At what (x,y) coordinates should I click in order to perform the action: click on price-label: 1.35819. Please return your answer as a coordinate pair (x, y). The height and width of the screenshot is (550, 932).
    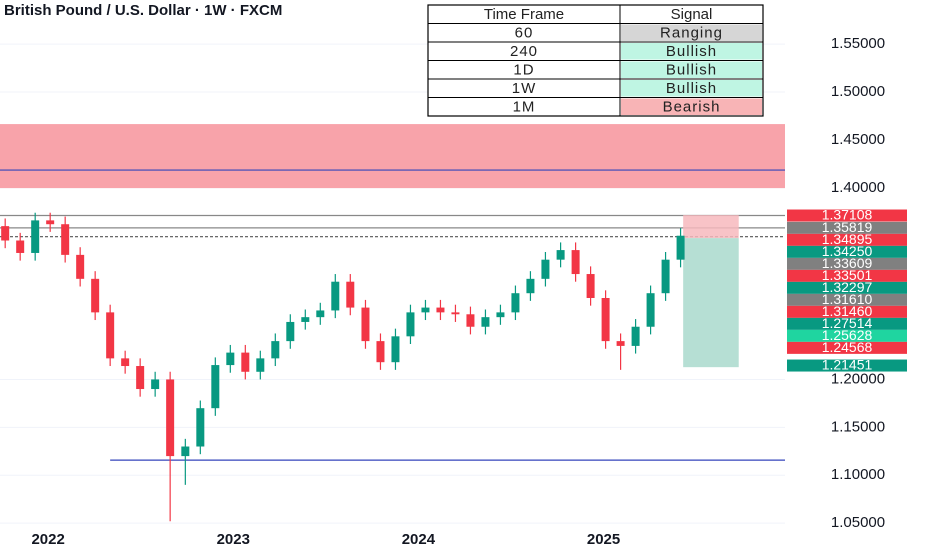
    Looking at the image, I should click on (847, 227).